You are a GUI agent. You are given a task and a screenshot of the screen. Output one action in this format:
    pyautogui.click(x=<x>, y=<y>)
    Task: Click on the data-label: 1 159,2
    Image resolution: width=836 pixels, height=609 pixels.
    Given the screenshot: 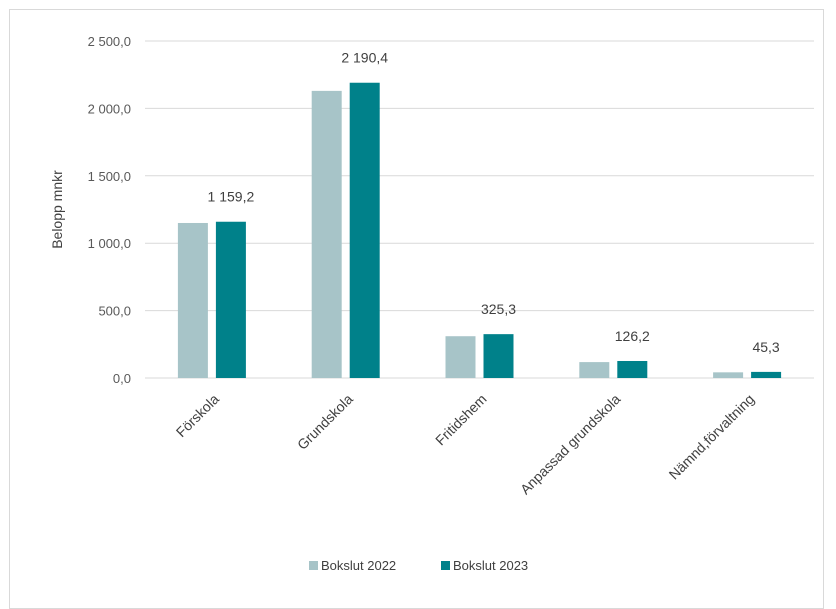 What is the action you would take?
    pyautogui.click(x=231, y=197)
    